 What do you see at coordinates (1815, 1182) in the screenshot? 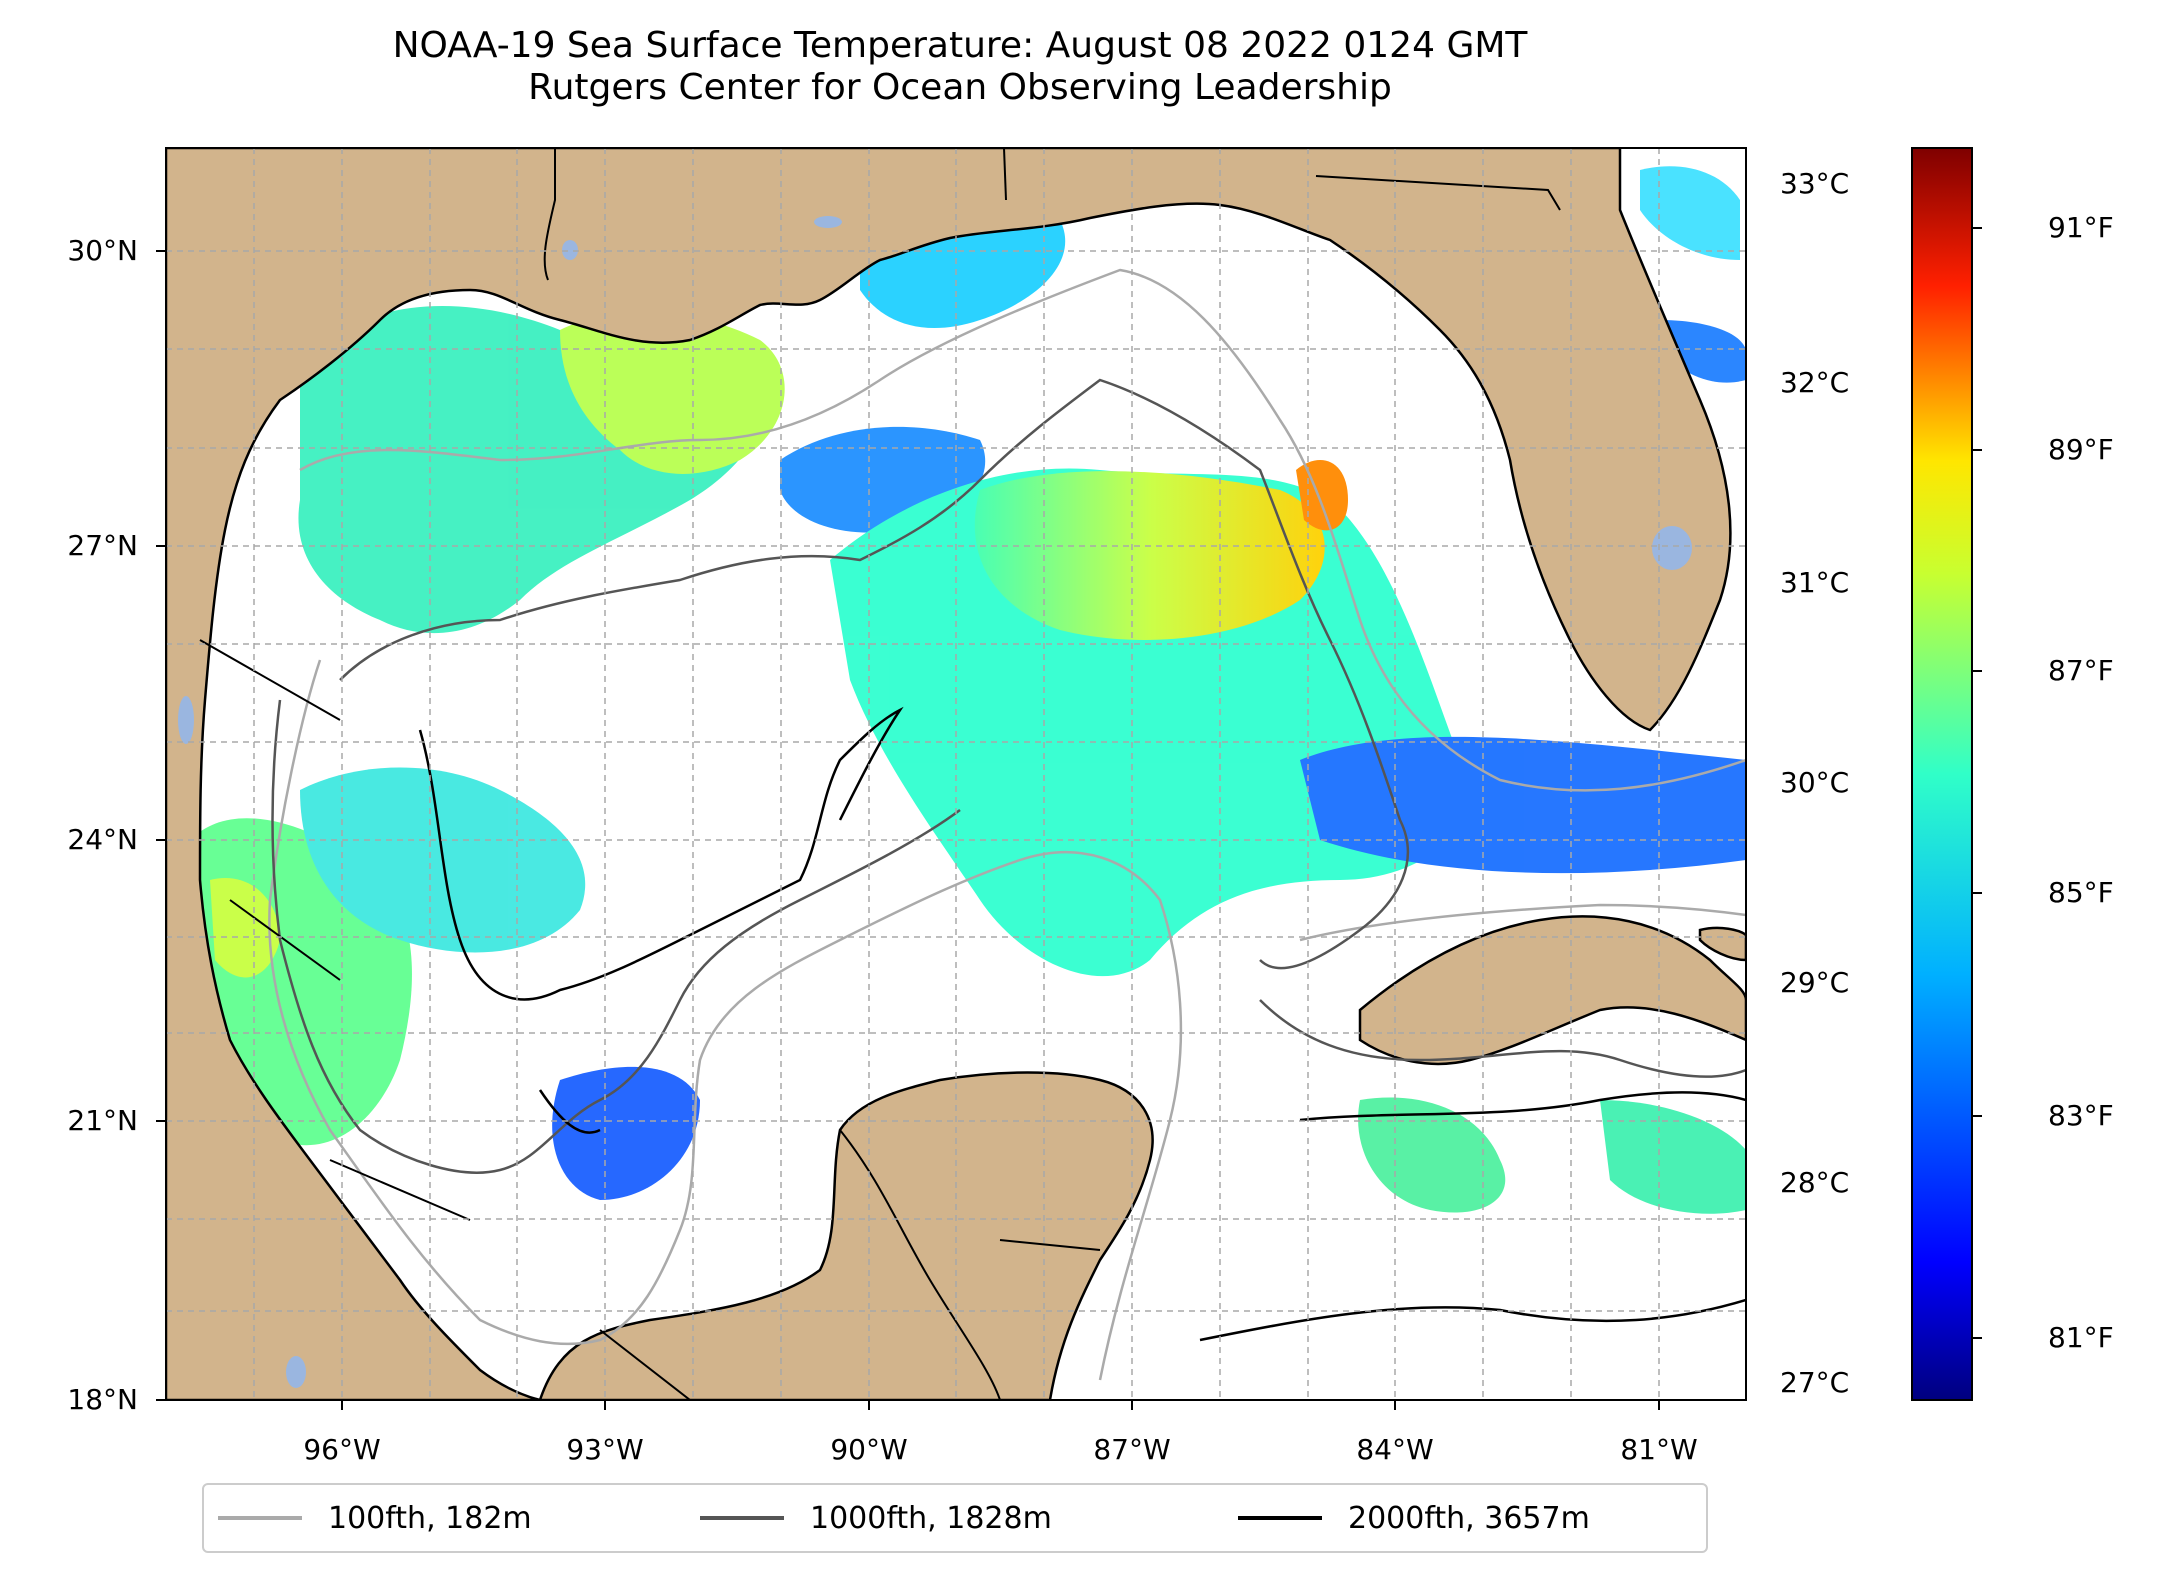
I see `cb-label-c-28: 28°C` at bounding box center [1815, 1182].